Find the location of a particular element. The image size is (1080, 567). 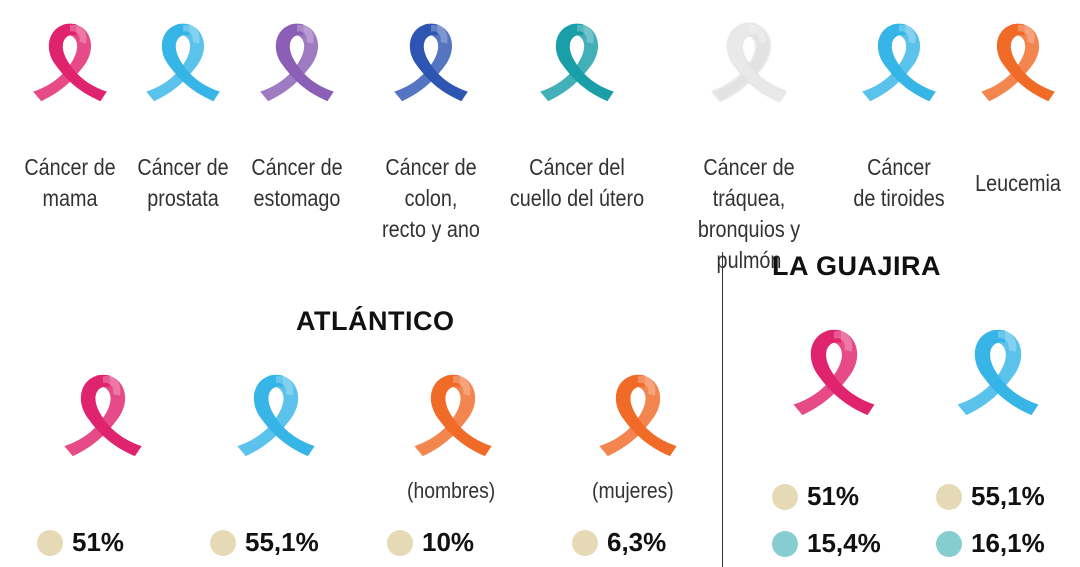

atlantico-stat: 6,3% is located at coordinates (619, 542).